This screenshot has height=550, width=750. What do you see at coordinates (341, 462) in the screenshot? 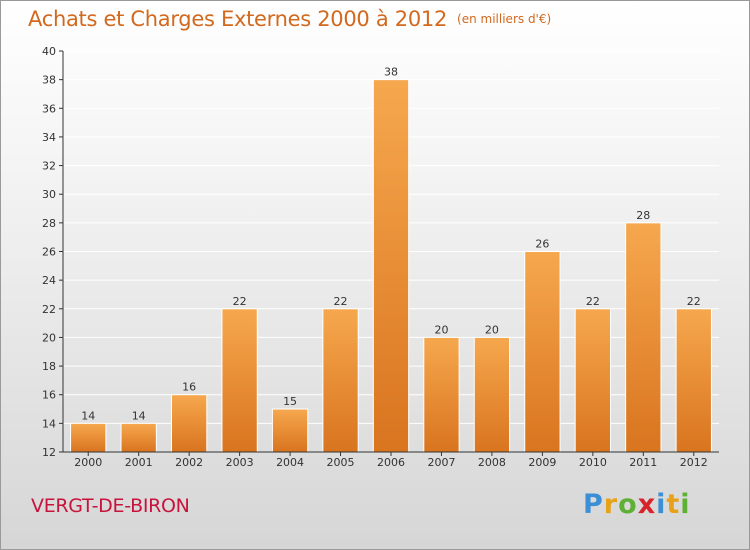
I see `x-tick-label: 2005` at bounding box center [341, 462].